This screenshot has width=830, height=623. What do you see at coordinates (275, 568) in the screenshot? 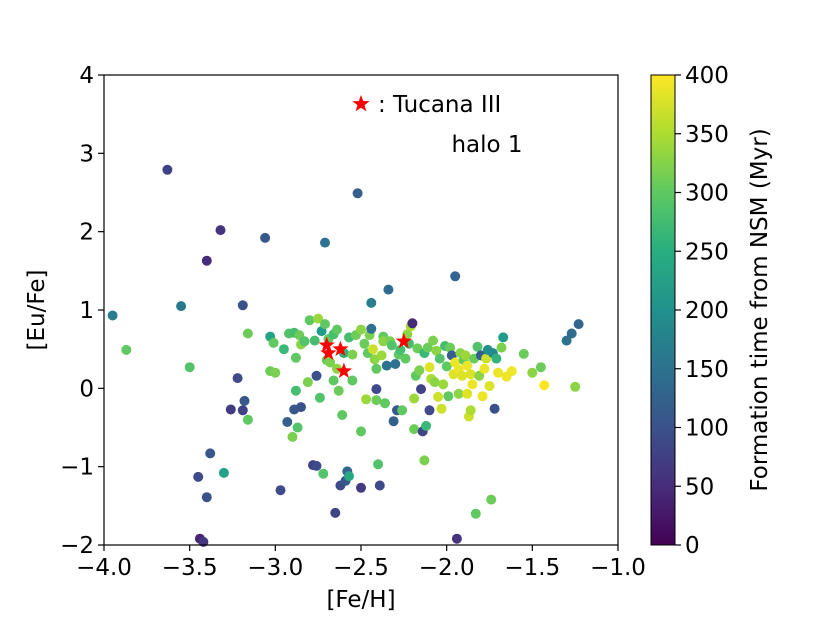
I see `x-tick-label: −3.0` at bounding box center [275, 568].